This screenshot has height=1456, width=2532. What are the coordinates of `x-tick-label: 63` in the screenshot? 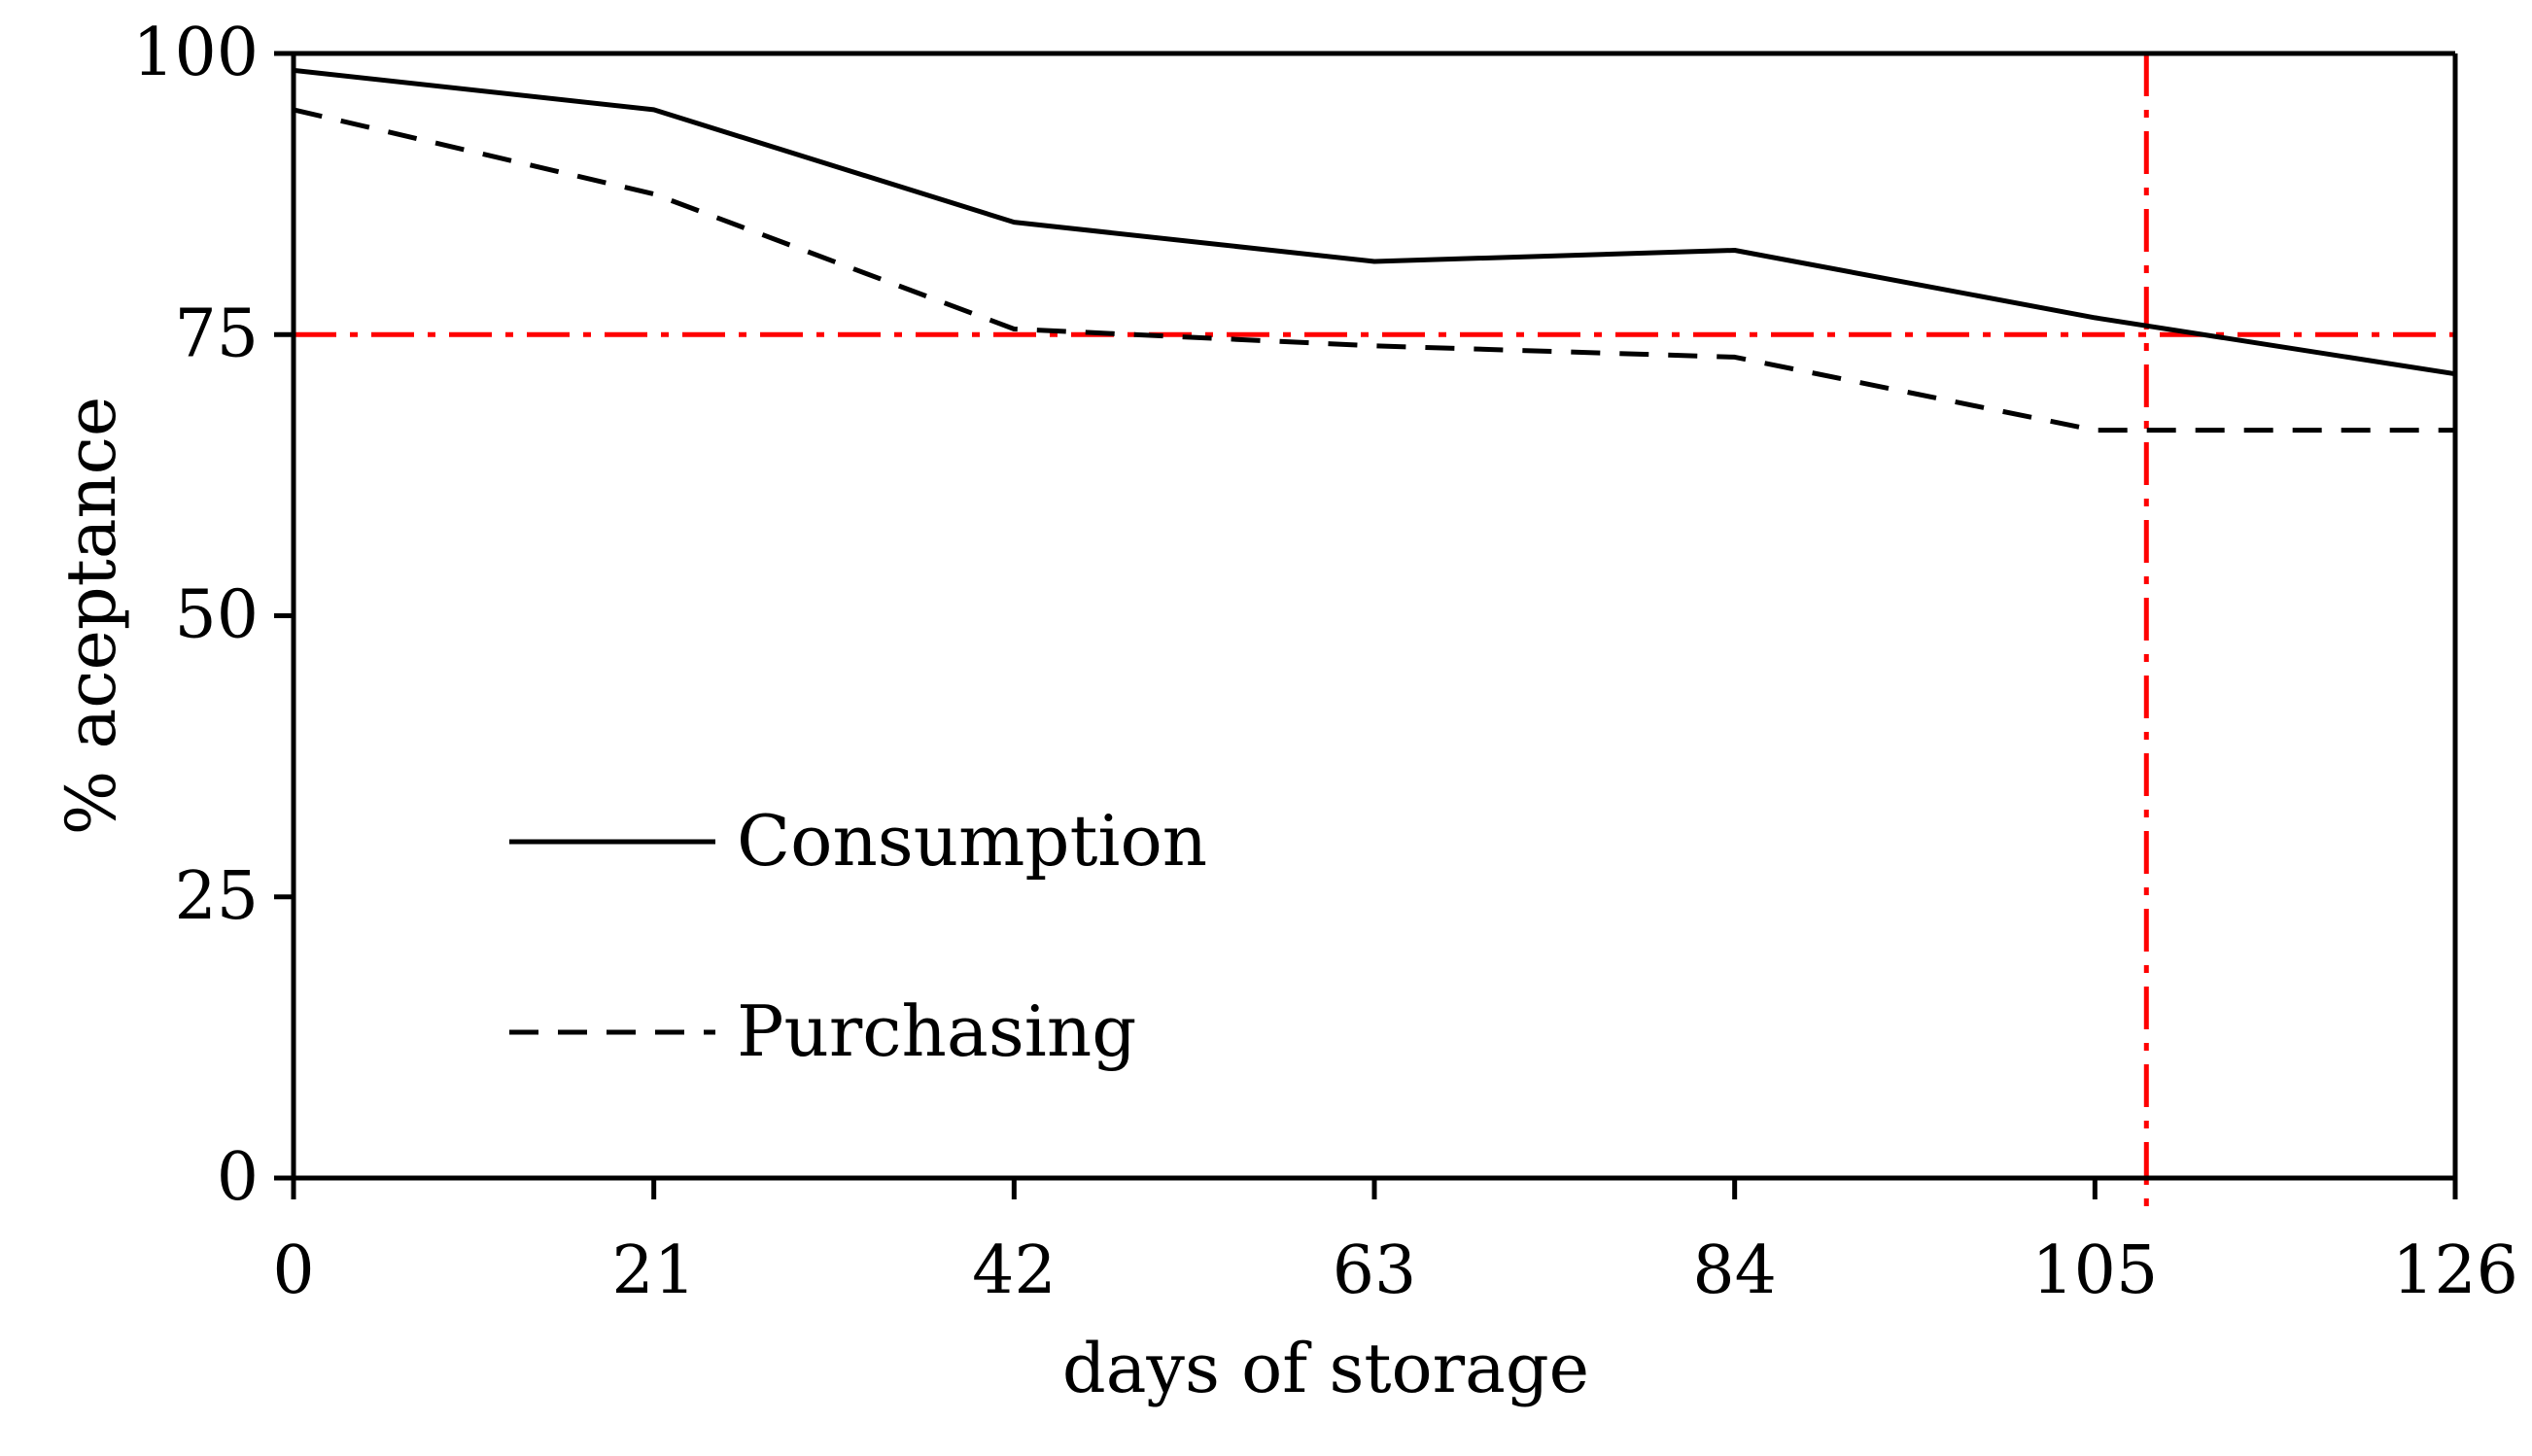 It's located at (1375, 1270).